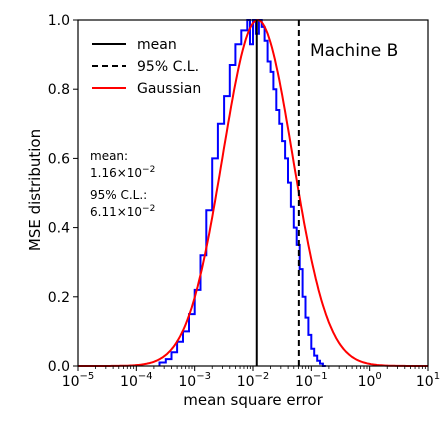 Image resolution: width=446 pixels, height=446 pixels. What do you see at coordinates (311, 380) in the screenshot?
I see `x-tick-label: 10⁻¹` at bounding box center [311, 380].